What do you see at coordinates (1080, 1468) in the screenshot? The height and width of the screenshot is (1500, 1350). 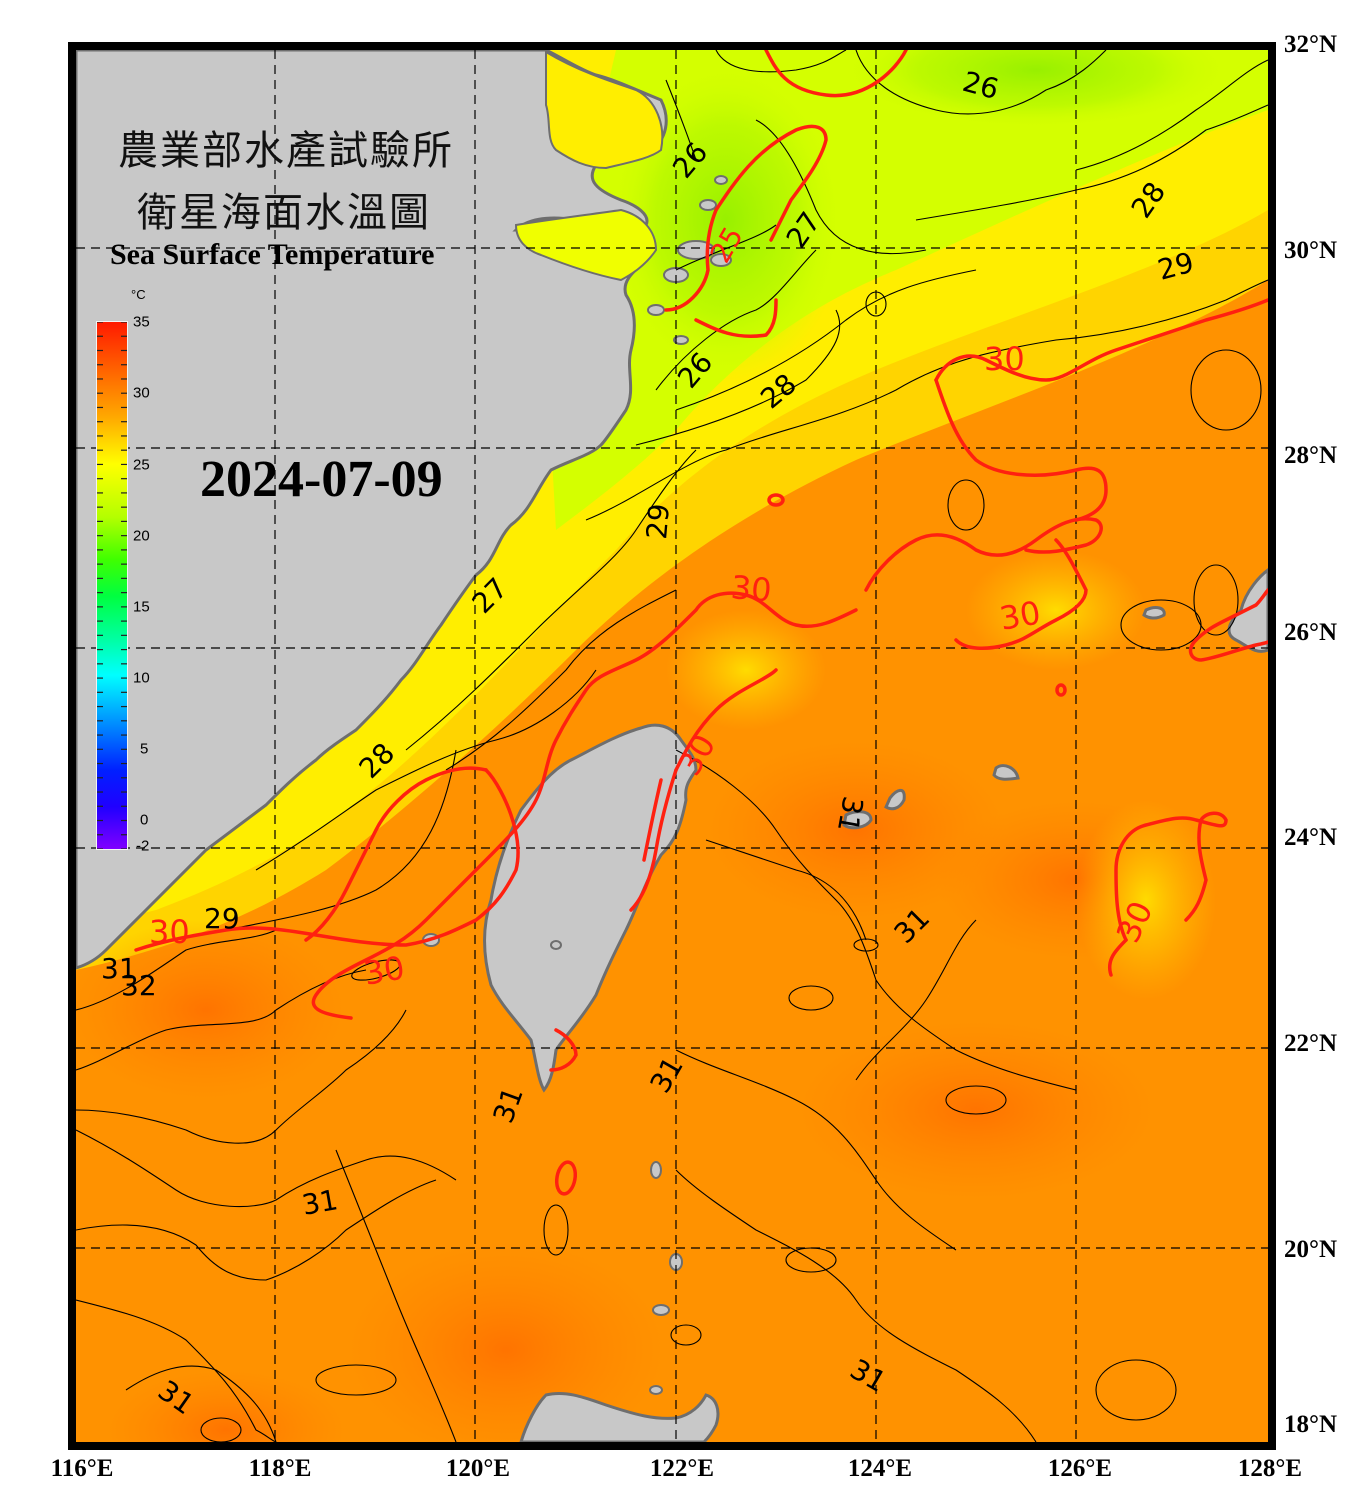 I see `lon-label-126e: 126°E` at bounding box center [1080, 1468].